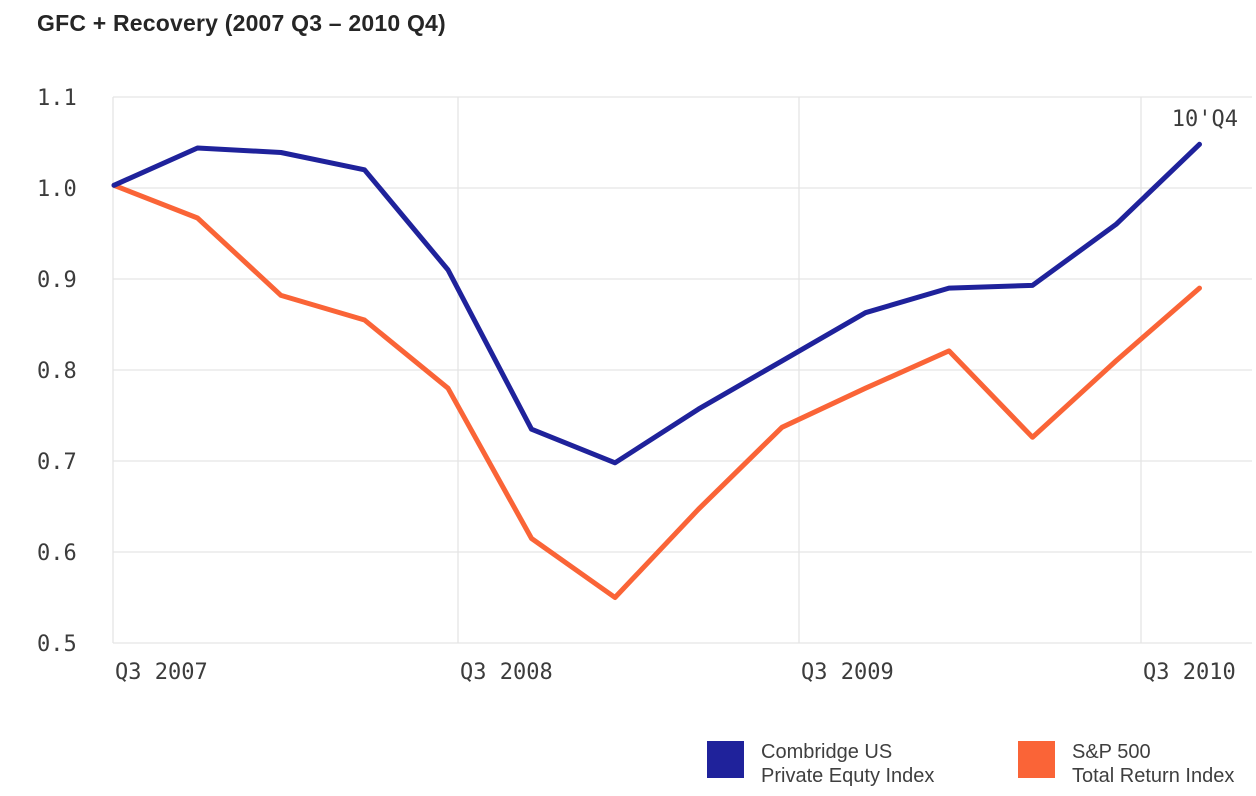 The image size is (1256, 796). Describe the element at coordinates (847, 672) in the screenshot. I see `x-tick-label: Q3 2009` at that location.